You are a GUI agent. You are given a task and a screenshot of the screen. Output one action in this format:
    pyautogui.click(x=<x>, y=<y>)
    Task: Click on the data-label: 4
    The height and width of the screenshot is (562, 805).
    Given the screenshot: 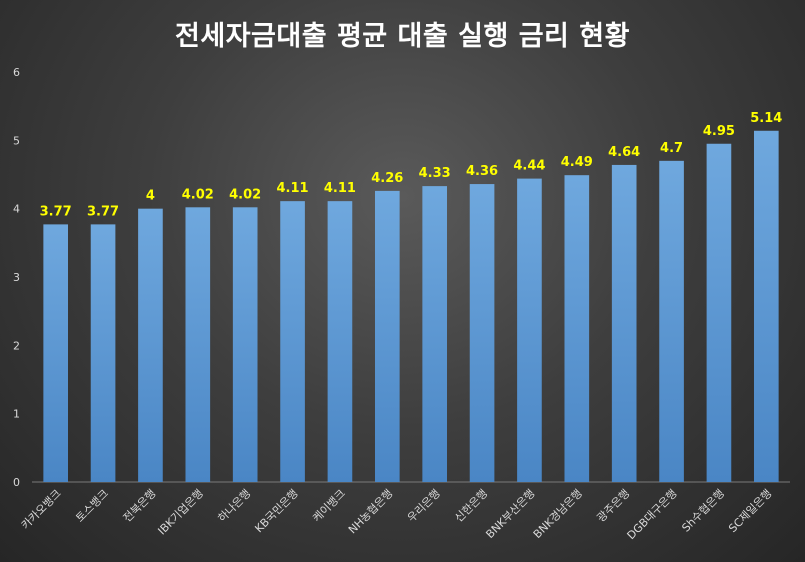 What is the action you would take?
    pyautogui.click(x=150, y=196)
    